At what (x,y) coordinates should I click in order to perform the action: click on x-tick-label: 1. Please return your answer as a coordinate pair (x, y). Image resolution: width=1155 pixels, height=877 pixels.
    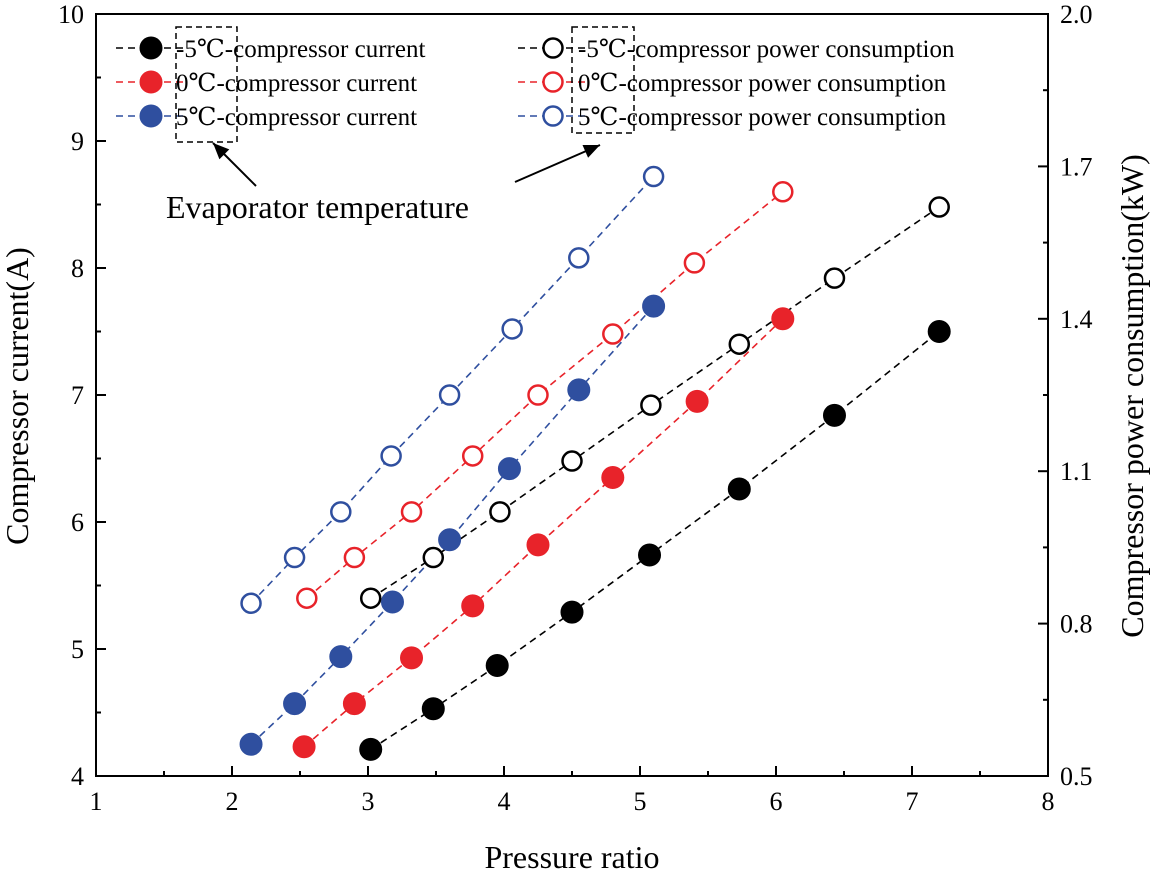
    Looking at the image, I should click on (96, 801).